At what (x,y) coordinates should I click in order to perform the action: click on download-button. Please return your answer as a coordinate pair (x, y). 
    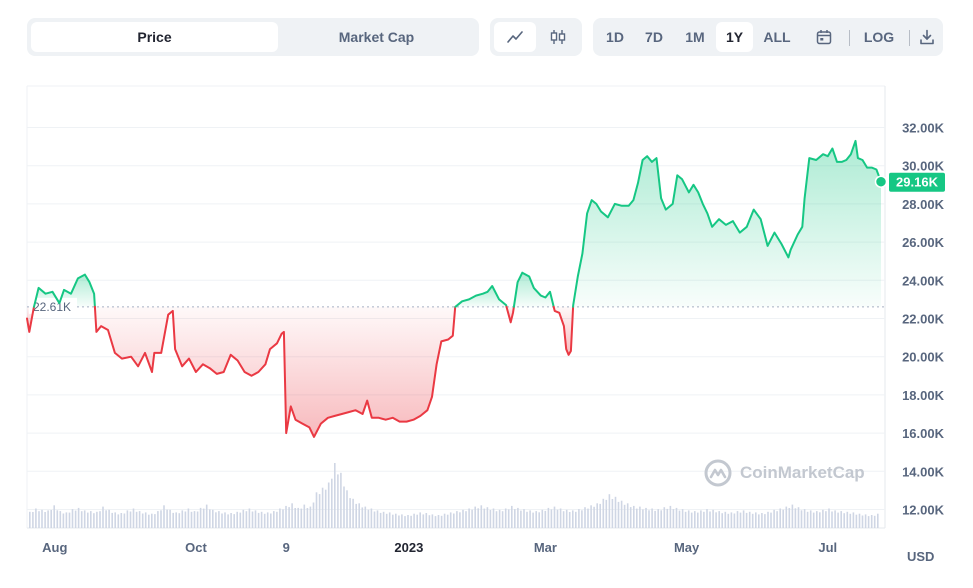
    Looking at the image, I should click on (927, 37).